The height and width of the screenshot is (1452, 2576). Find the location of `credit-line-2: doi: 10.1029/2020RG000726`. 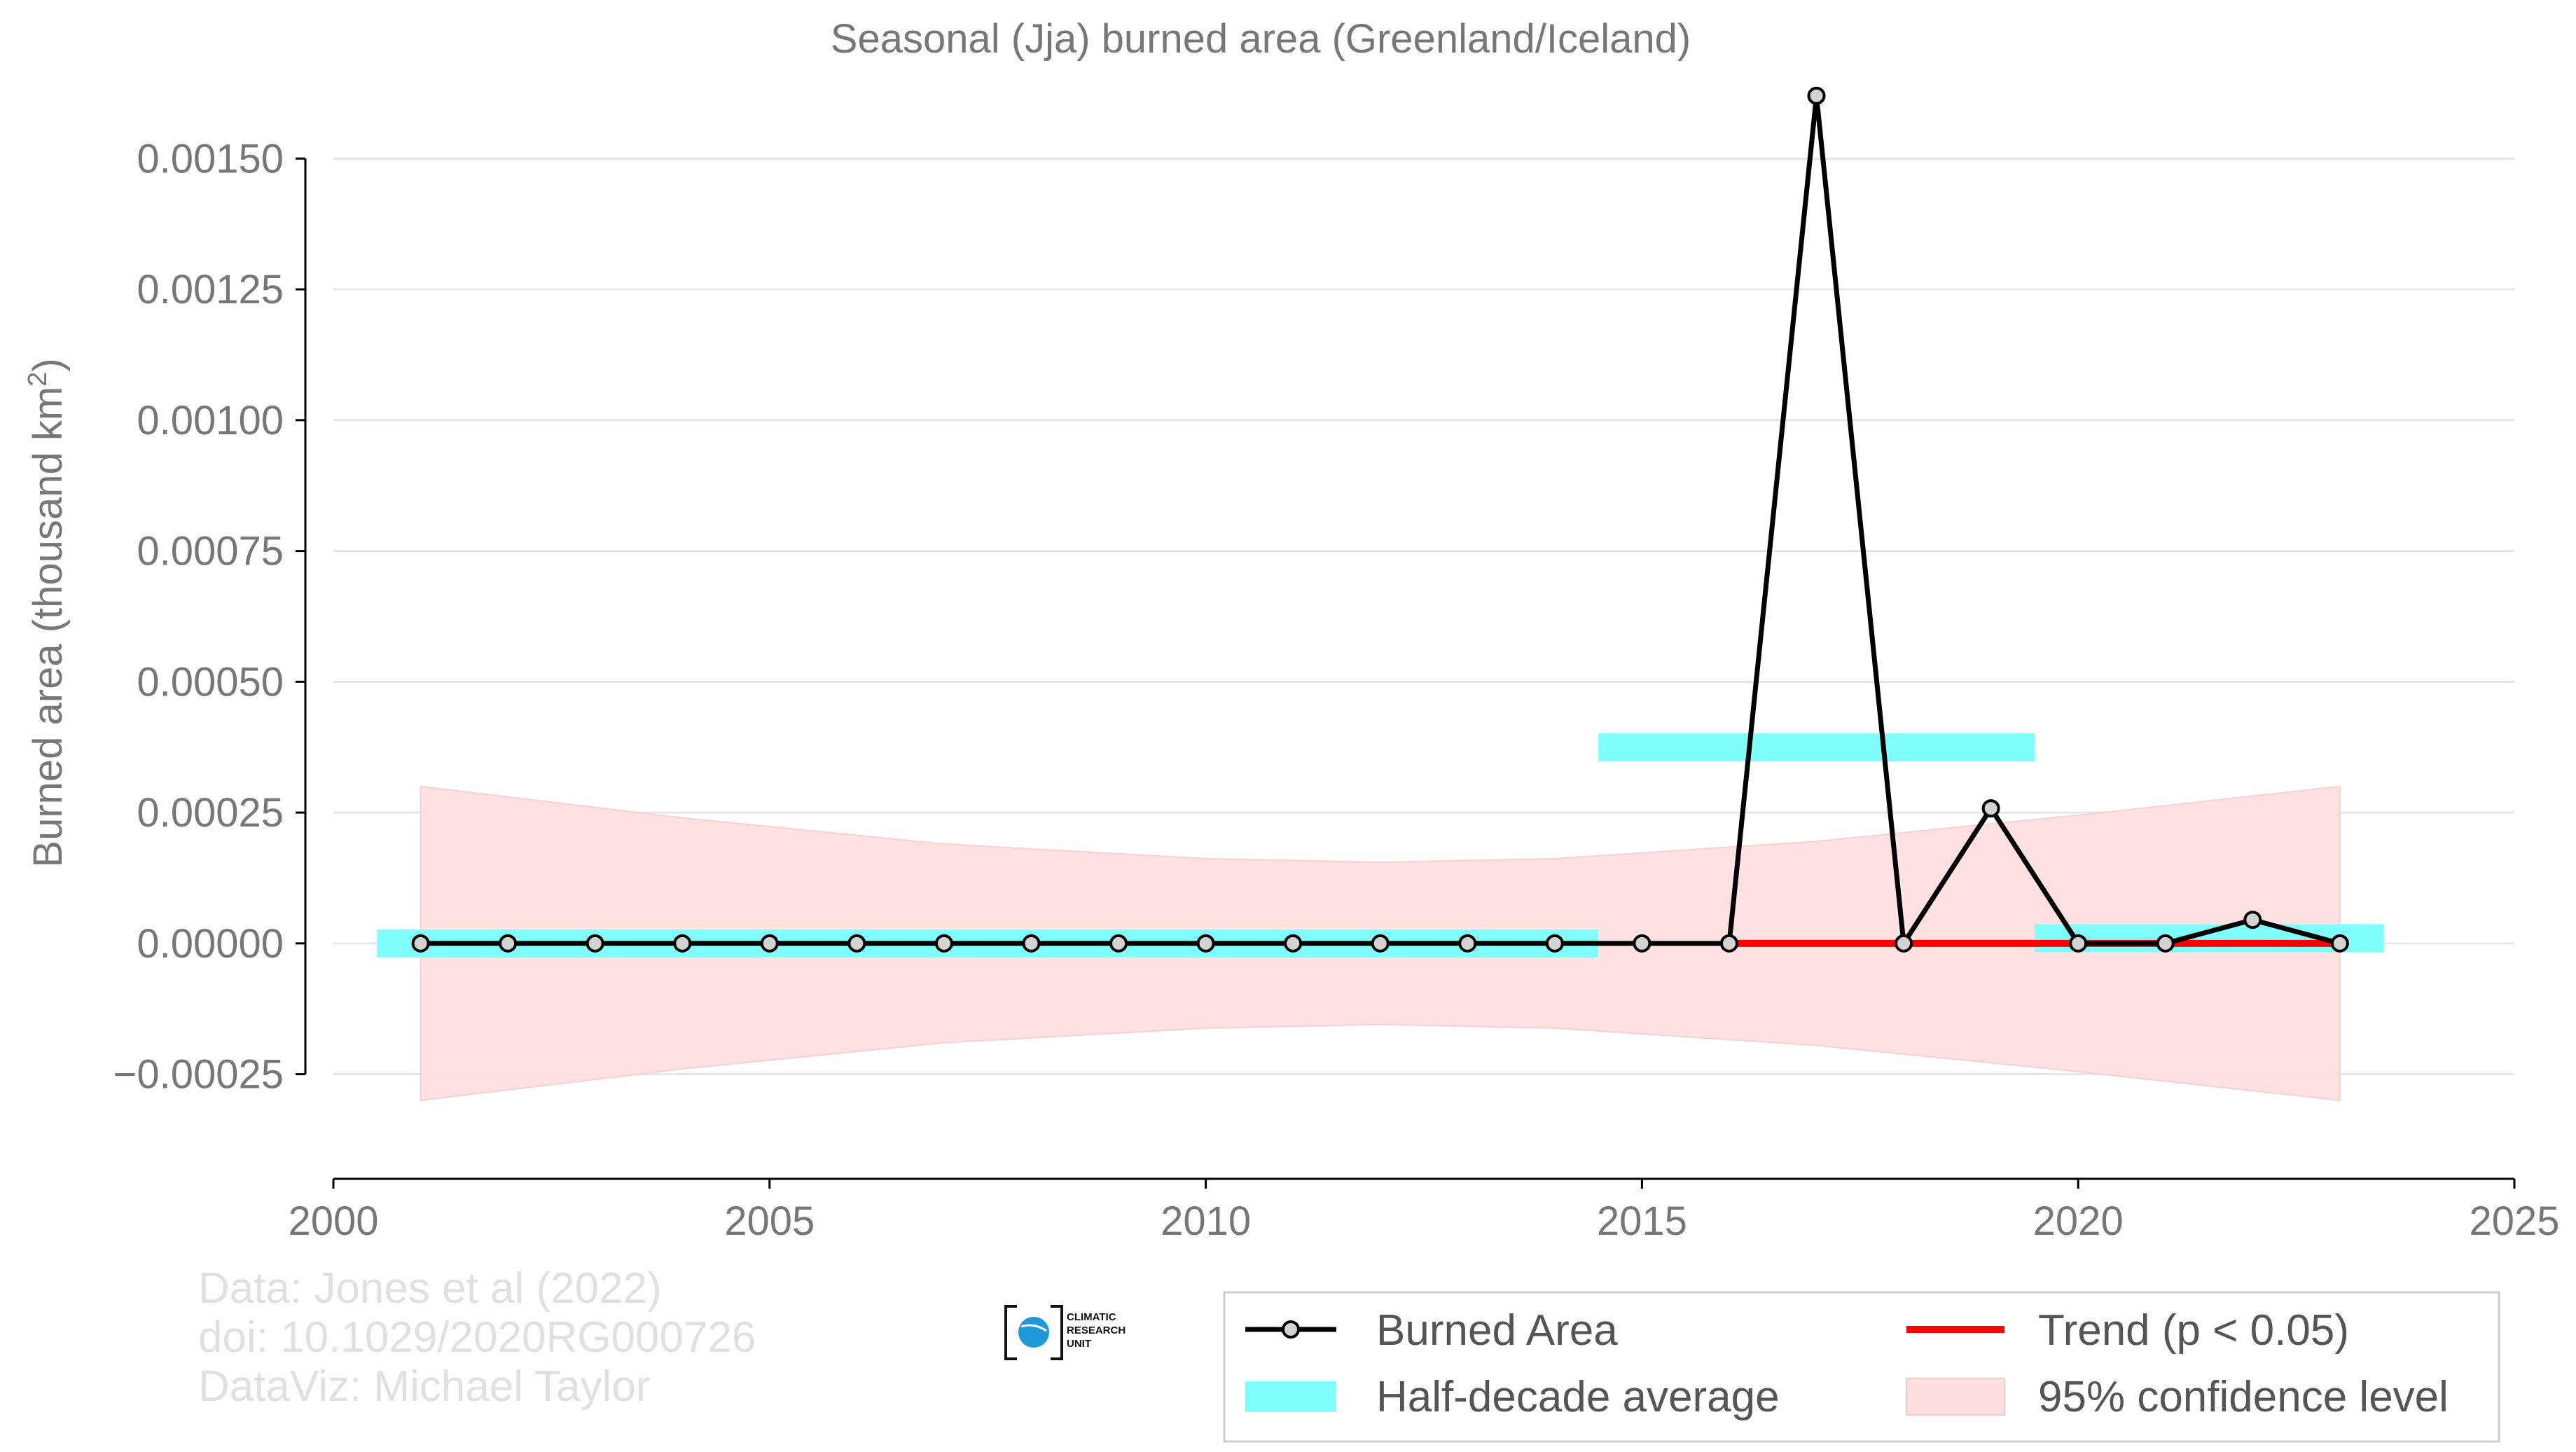

credit-line-2: doi: 10.1029/2020RG000726 is located at coordinates (477, 1337).